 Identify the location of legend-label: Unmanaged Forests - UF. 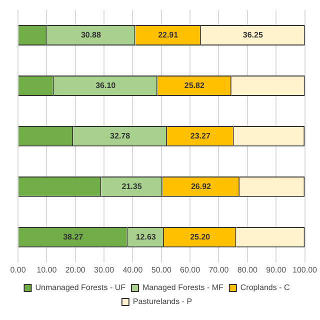
(80, 287).